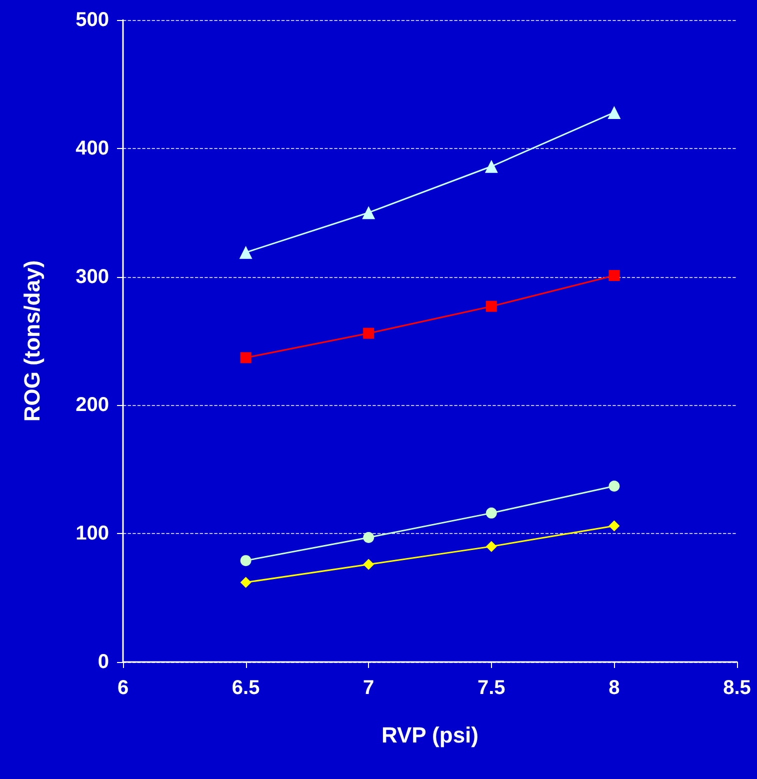 The height and width of the screenshot is (779, 757). What do you see at coordinates (92, 277) in the screenshot?
I see `y-tick-label: 300` at bounding box center [92, 277].